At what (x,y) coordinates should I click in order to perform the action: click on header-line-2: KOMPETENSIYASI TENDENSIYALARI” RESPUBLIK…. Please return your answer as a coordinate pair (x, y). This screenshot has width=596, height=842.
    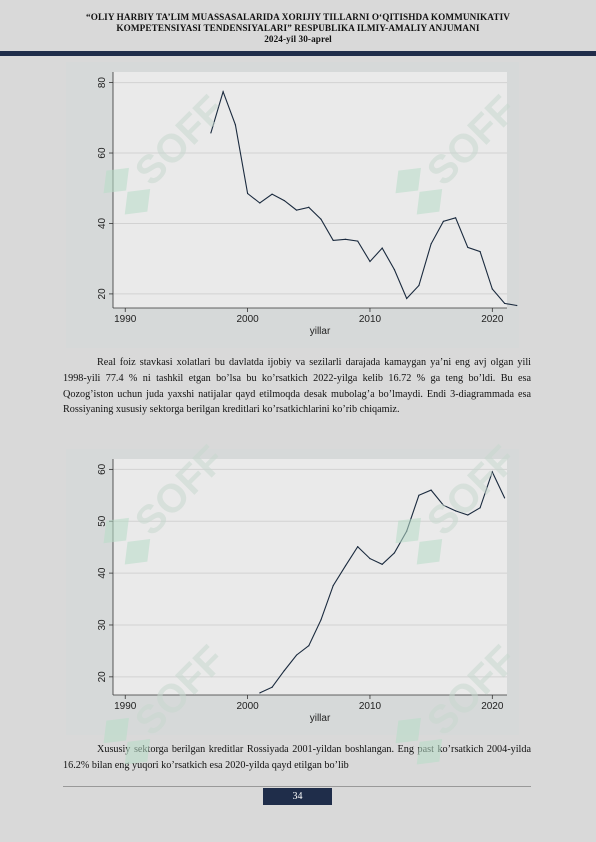
    Looking at the image, I should click on (298, 28).